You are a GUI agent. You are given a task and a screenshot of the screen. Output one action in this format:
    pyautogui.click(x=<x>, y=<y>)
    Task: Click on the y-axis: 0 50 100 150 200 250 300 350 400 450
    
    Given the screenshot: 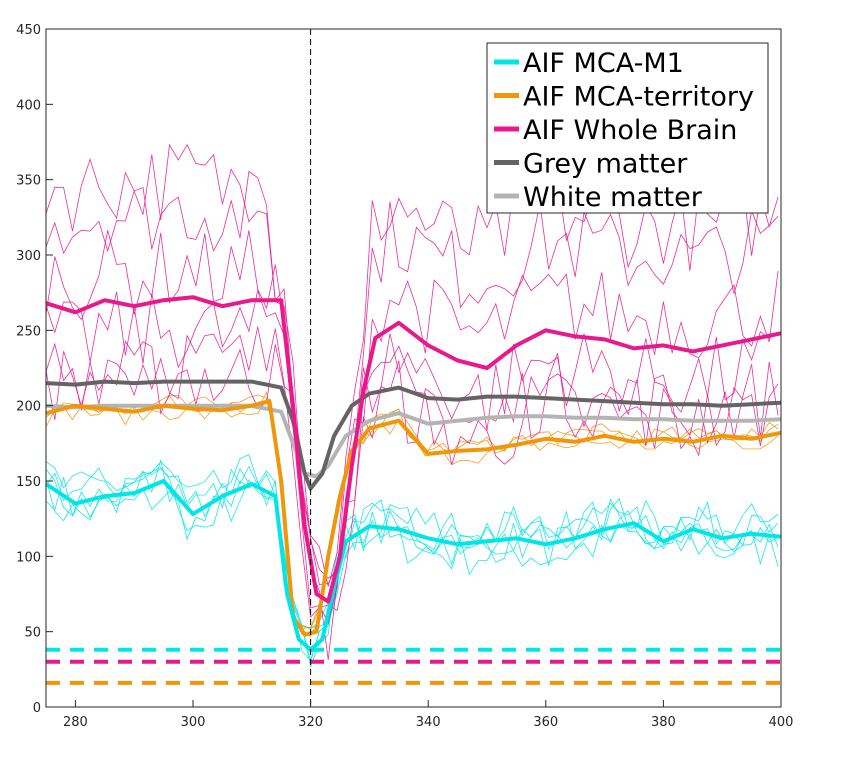 What is the action you would take?
    pyautogui.click(x=34, y=369)
    